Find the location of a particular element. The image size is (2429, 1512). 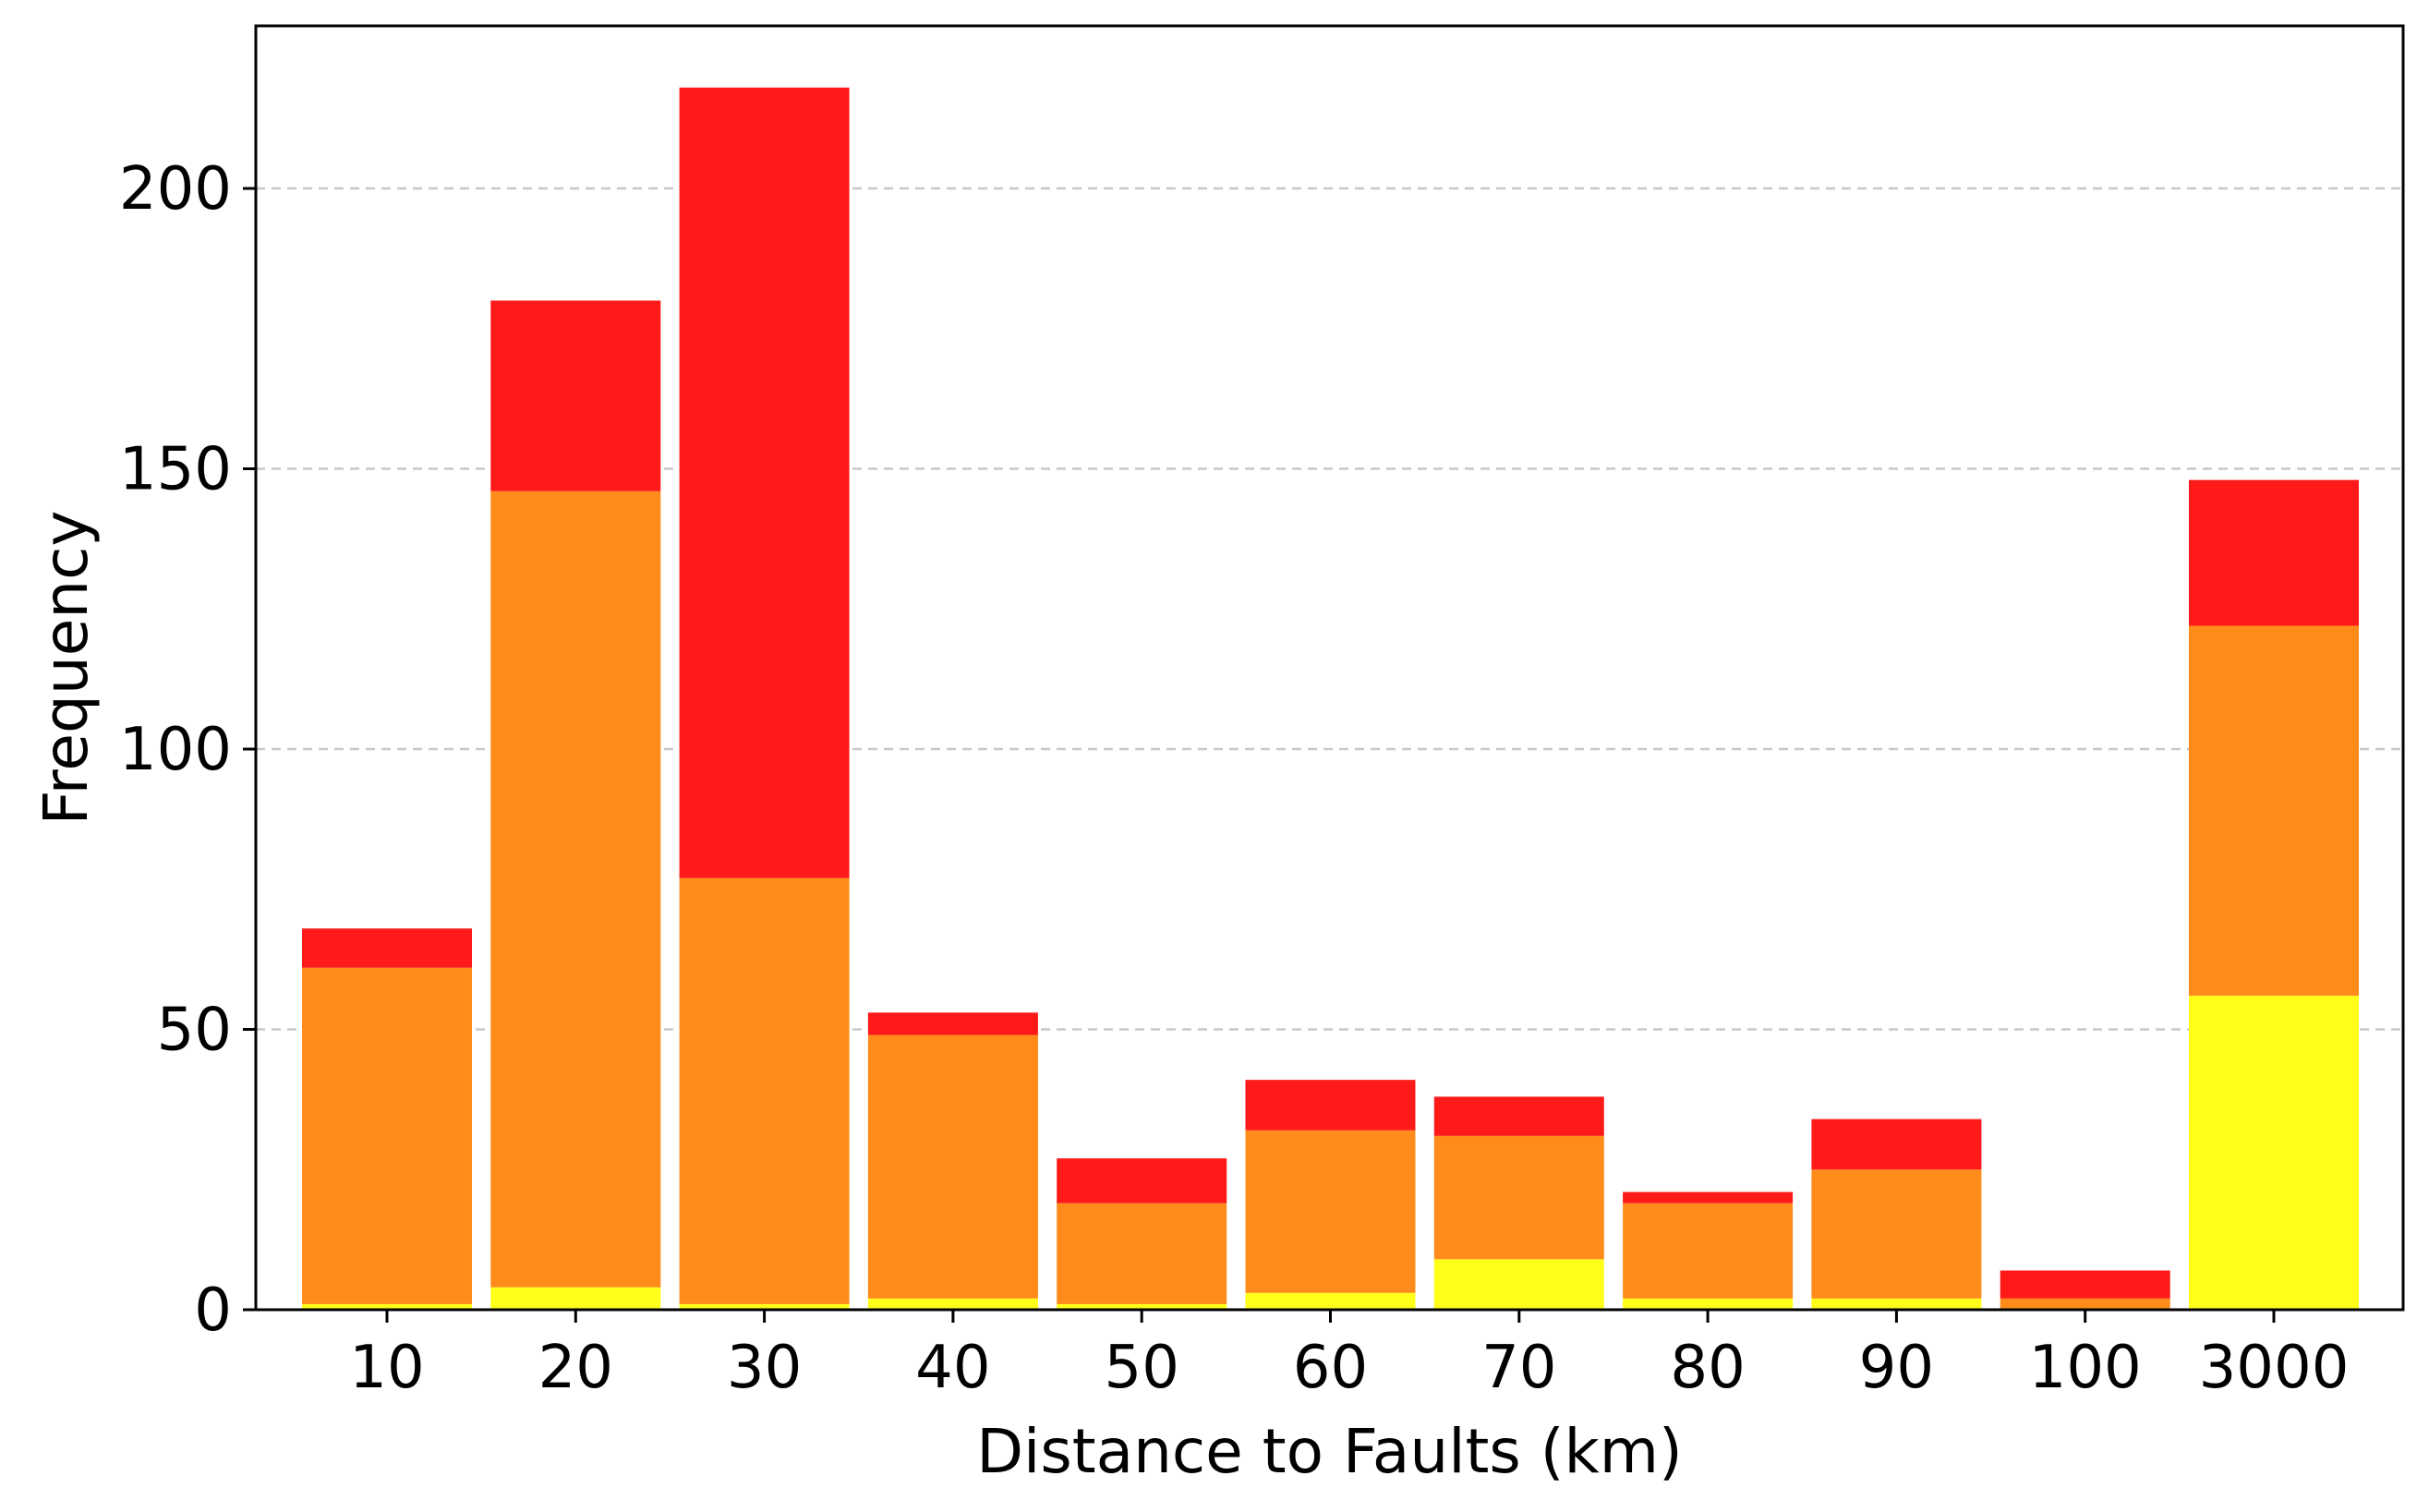

x-tick-label: 20 is located at coordinates (575, 1368).